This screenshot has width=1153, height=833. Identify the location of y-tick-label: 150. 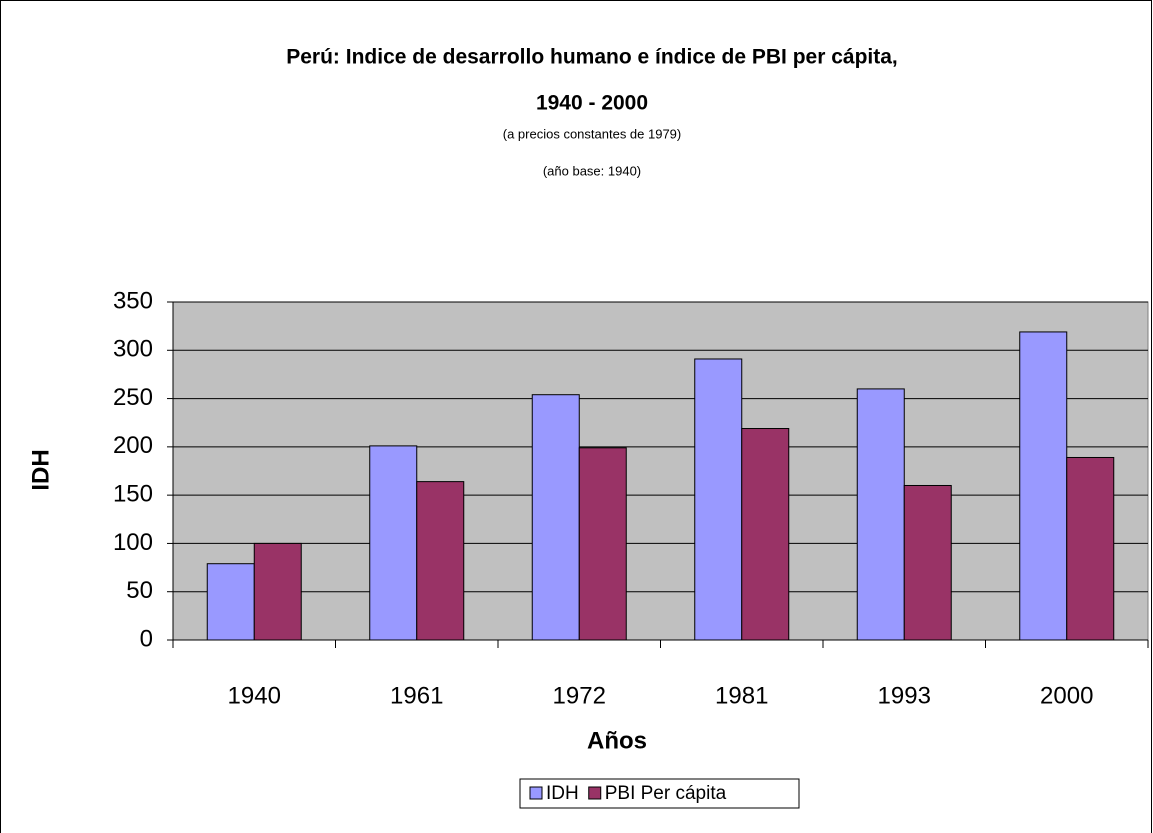
(133, 493).